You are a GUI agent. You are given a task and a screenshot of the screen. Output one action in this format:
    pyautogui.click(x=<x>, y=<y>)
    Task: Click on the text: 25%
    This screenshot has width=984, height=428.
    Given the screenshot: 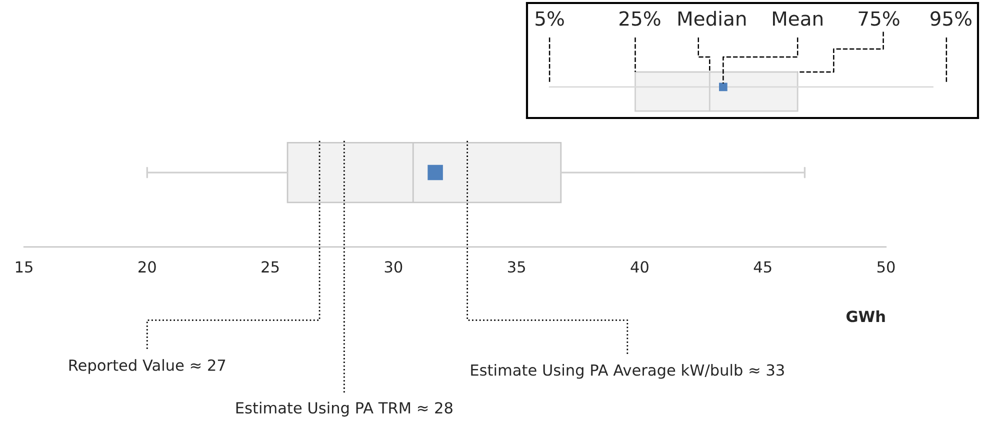 What is the action you would take?
    pyautogui.click(x=640, y=18)
    